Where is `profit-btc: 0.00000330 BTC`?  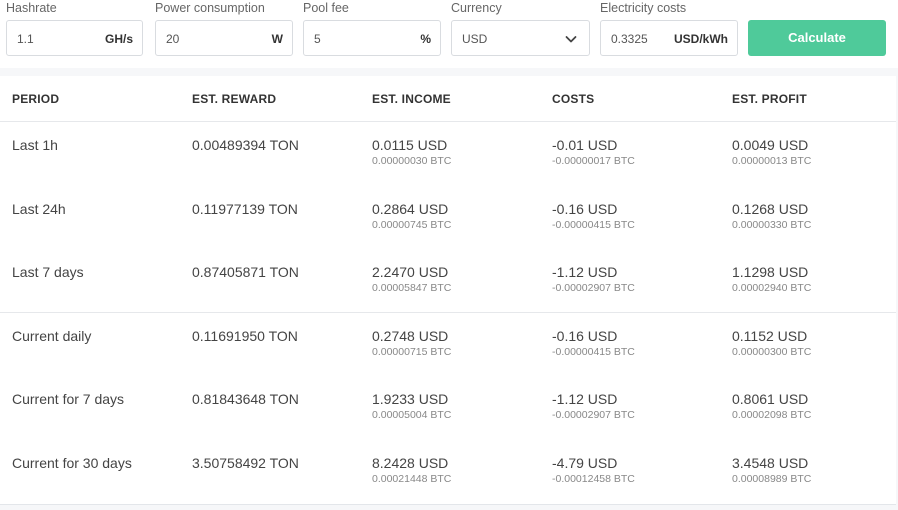
profit-btc: 0.00000330 BTC is located at coordinates (772, 225).